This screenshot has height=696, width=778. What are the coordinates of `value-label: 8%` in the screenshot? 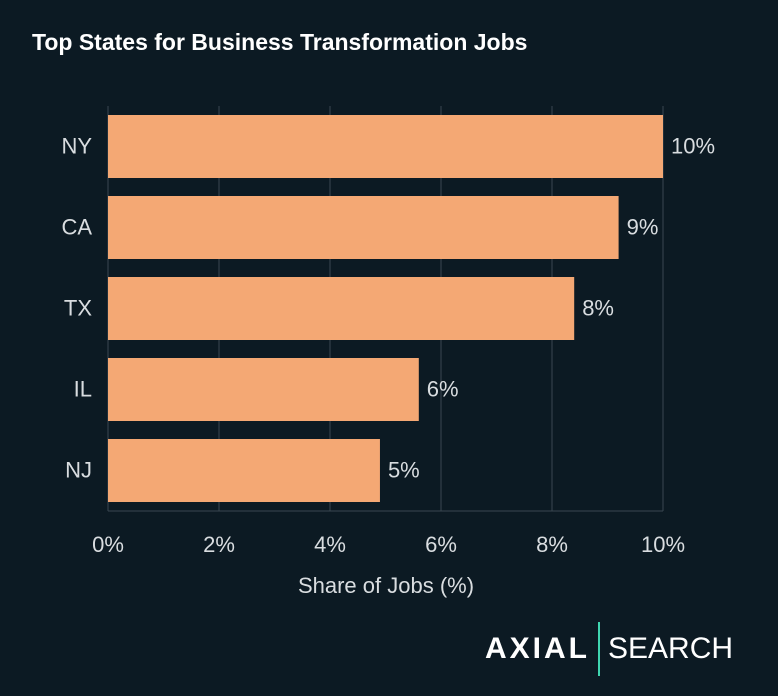 It's located at (598, 307).